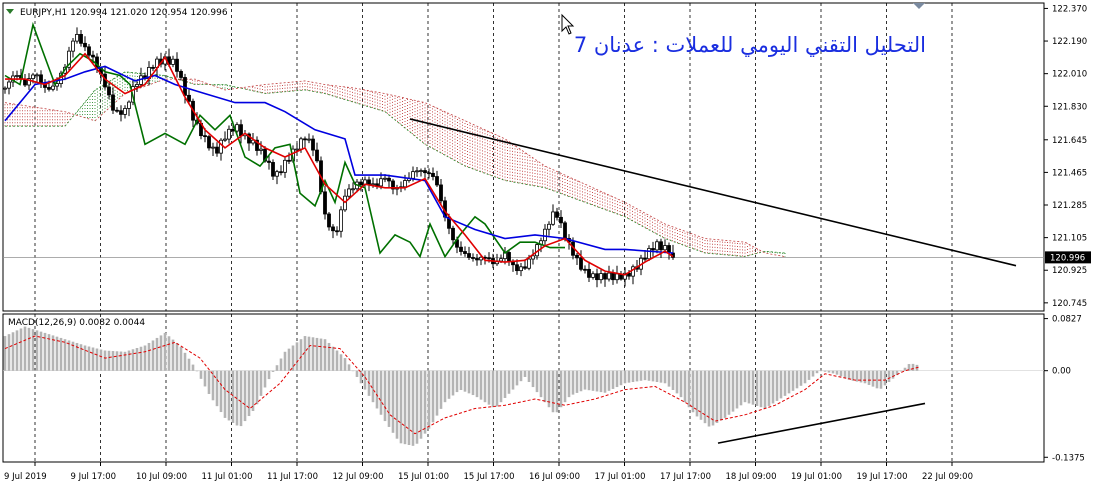  I want to click on time-tick-label: 22 Jul 09:00, so click(947, 477).